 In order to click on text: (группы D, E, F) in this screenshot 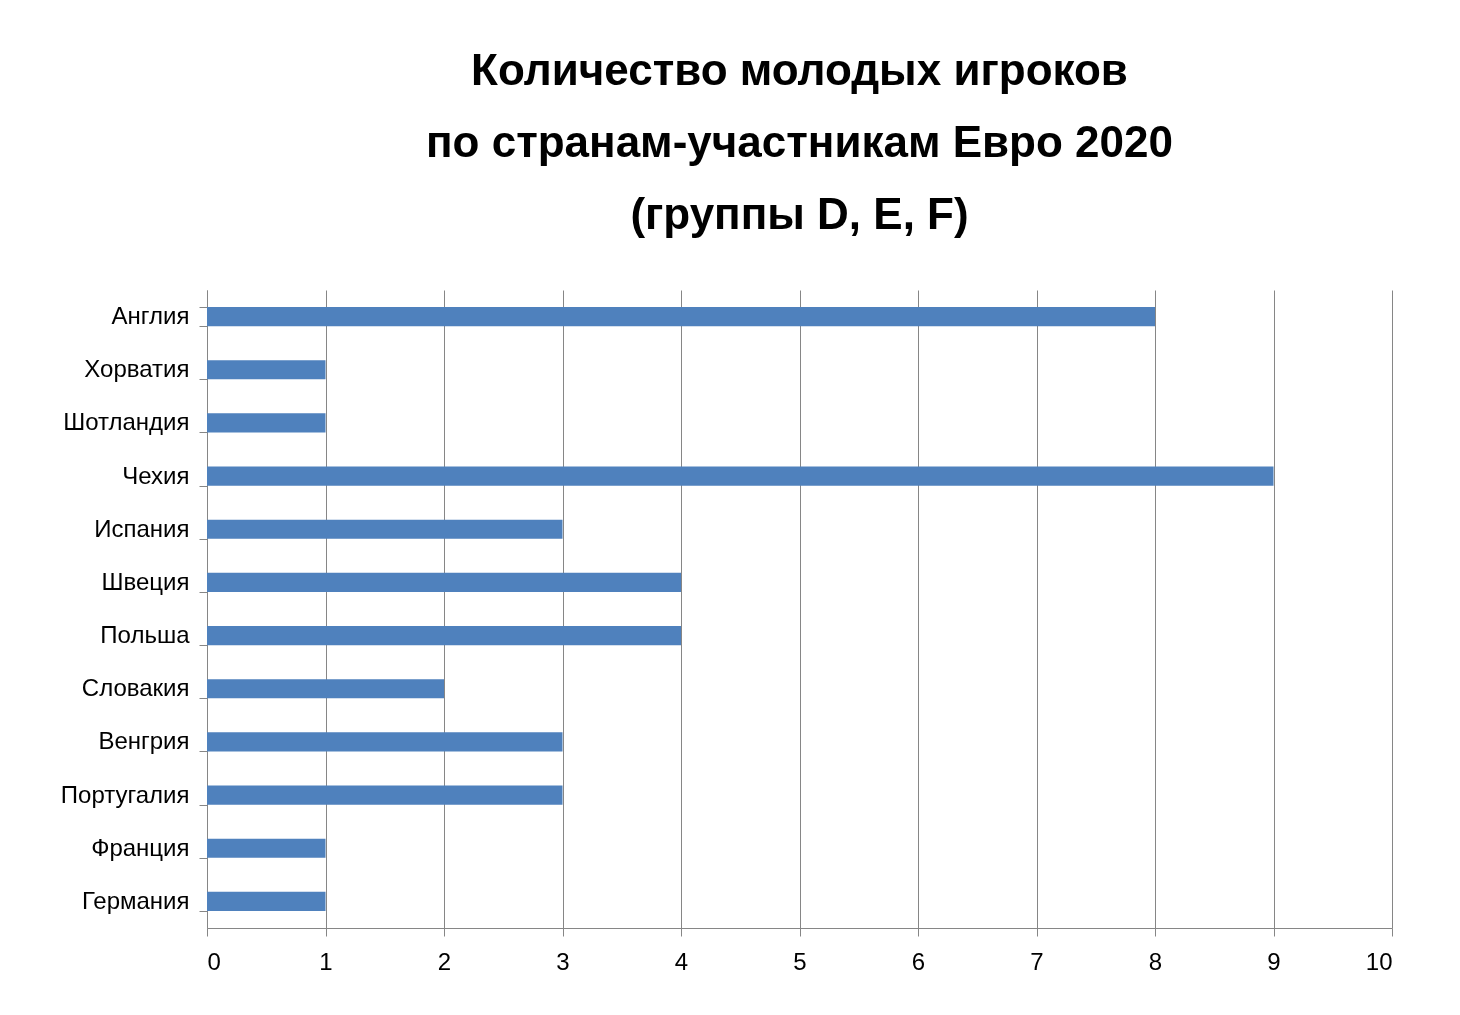, I will do `click(799, 213)`.